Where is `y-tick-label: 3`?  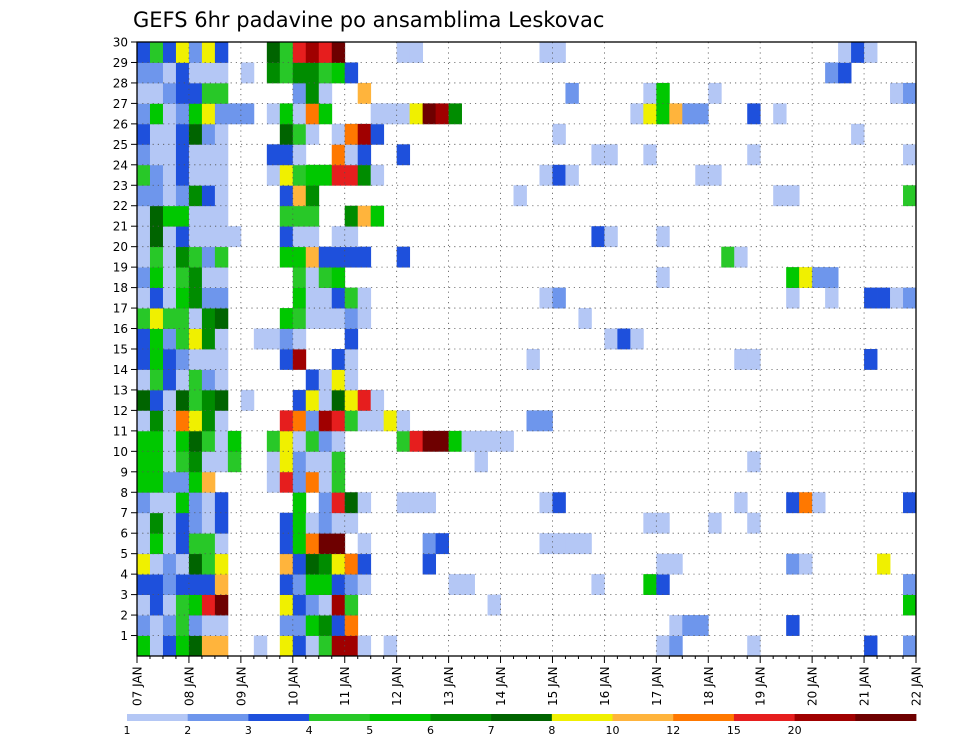
y-tick-label: 3 is located at coordinates (124, 595).